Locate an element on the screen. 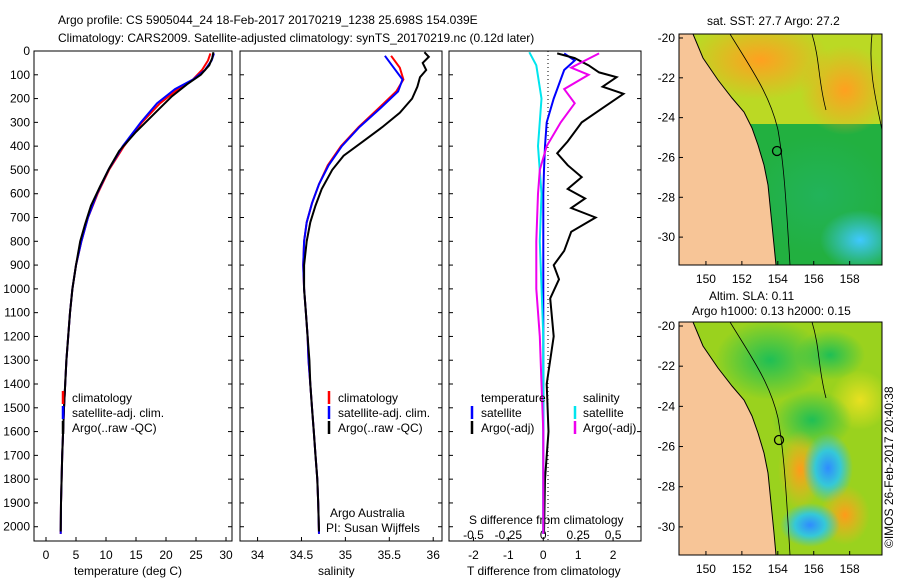 The height and width of the screenshot is (580, 900). legend-header-salinity: salinity is located at coordinates (601, 398).